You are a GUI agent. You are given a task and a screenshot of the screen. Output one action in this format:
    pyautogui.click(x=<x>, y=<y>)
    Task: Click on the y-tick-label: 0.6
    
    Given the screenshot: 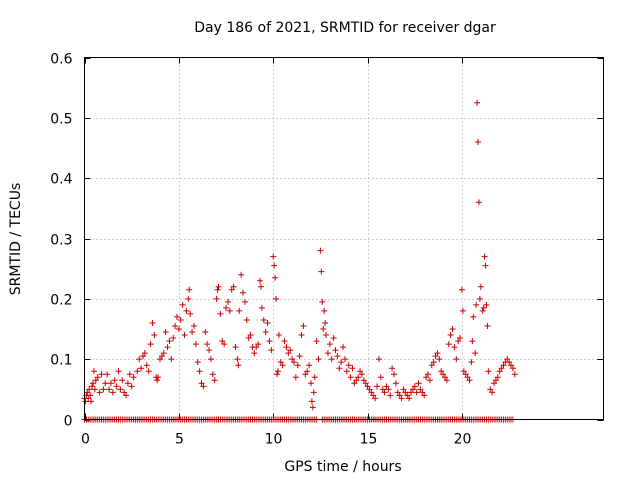 What is the action you would take?
    pyautogui.click(x=61, y=60)
    